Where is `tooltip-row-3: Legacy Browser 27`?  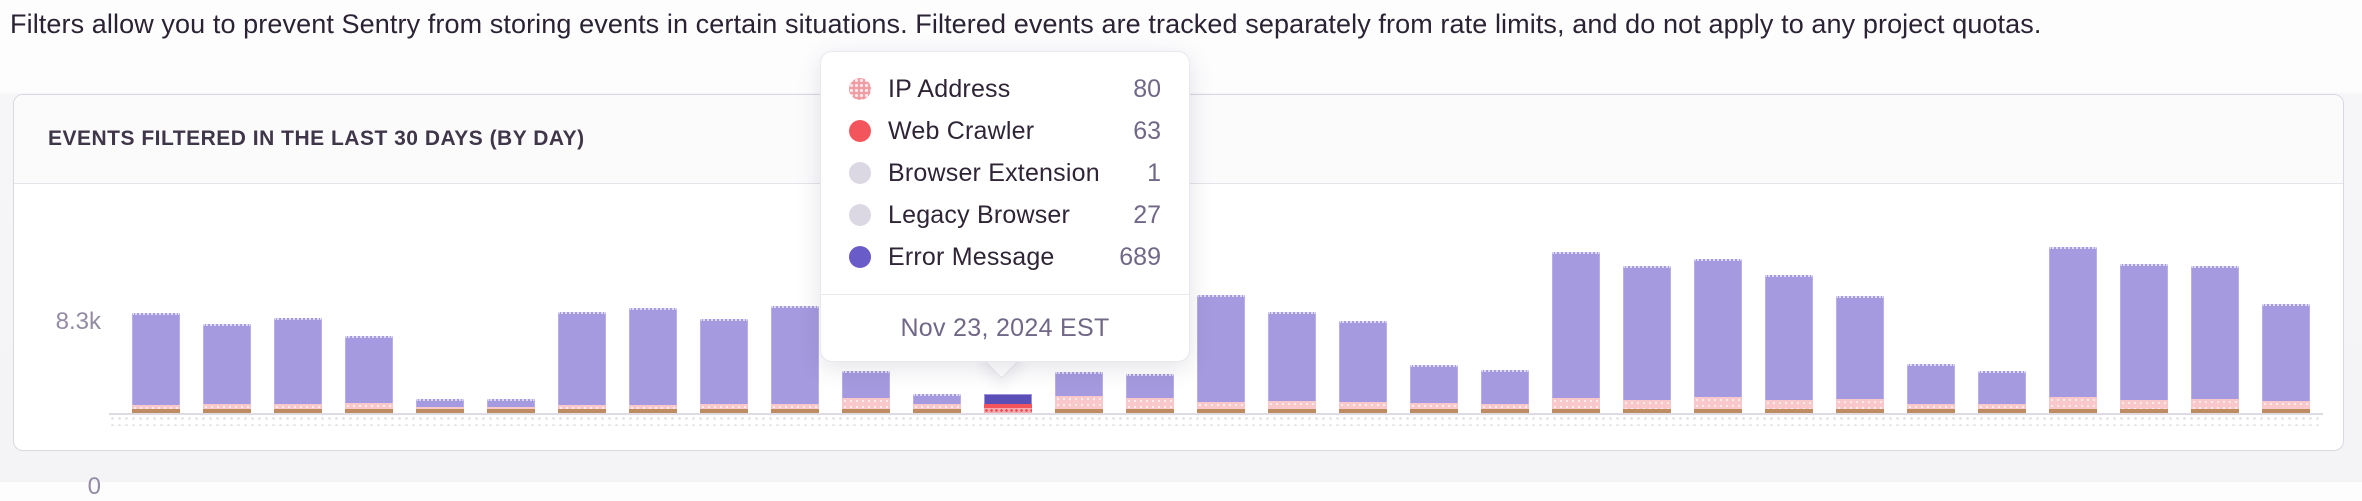 tooltip-row-3: Legacy Browser 27 is located at coordinates (1005, 215).